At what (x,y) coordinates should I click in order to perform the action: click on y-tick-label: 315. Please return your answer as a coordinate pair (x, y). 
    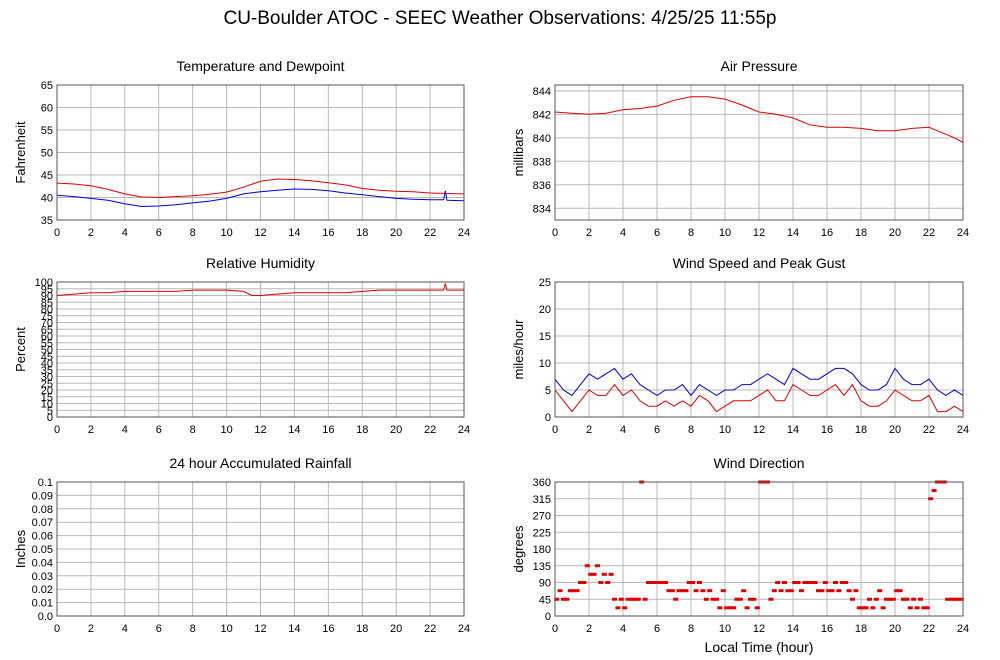
    Looking at the image, I should click on (542, 500).